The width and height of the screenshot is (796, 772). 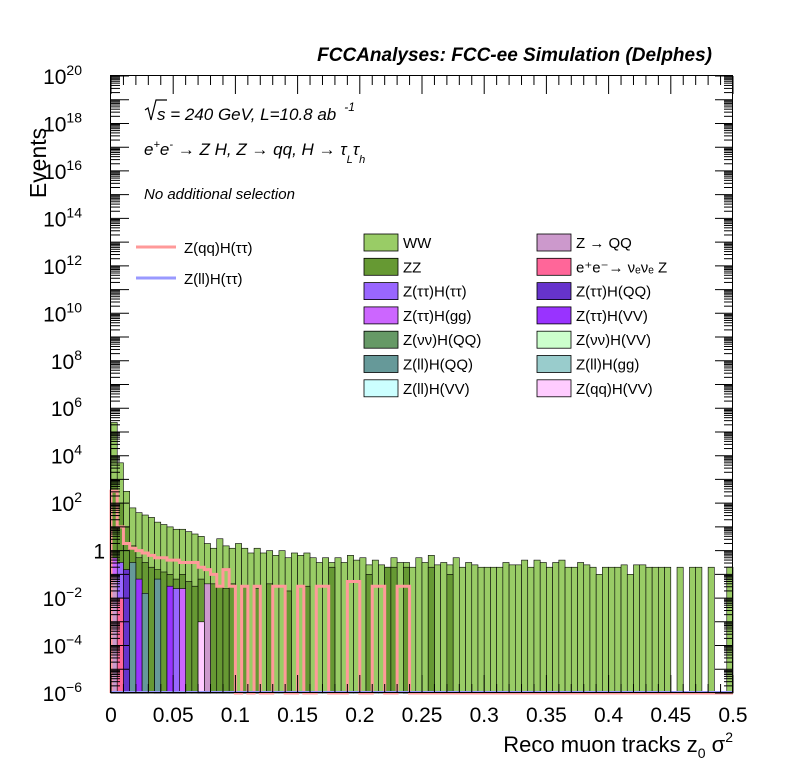 What do you see at coordinates (435, 292) in the screenshot?
I see `legend-label: Z(ττ)H(ττ)` at bounding box center [435, 292].